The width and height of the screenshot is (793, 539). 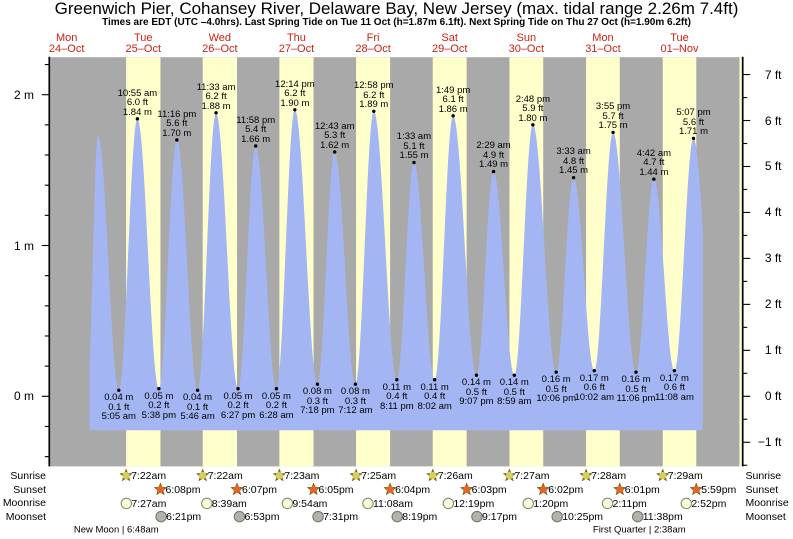 What do you see at coordinates (453, 90) in the screenshot?
I see `high-tide-time: 1:49 pm` at bounding box center [453, 90].